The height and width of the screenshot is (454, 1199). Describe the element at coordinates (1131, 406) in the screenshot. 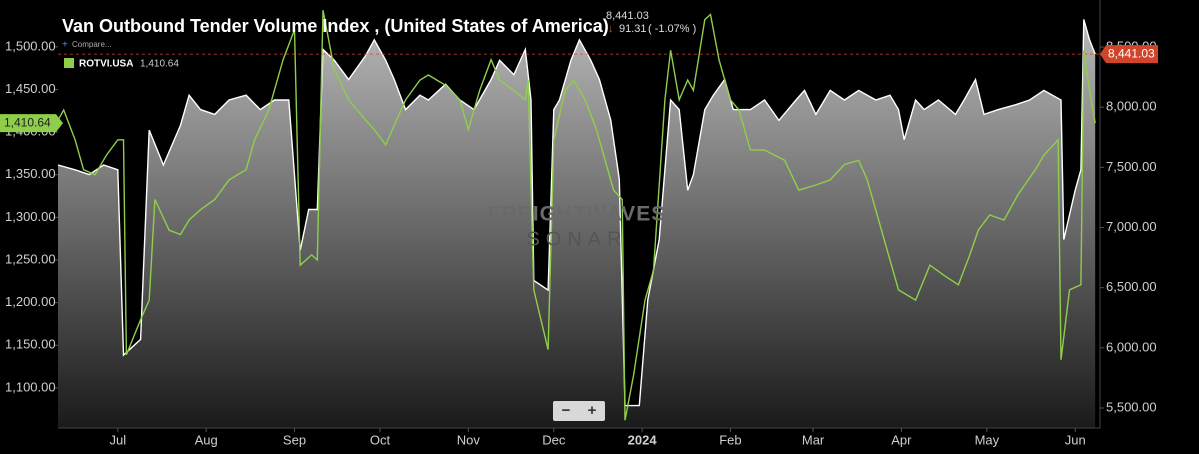

I see `y2-tick-label: 5,500.00` at that location.